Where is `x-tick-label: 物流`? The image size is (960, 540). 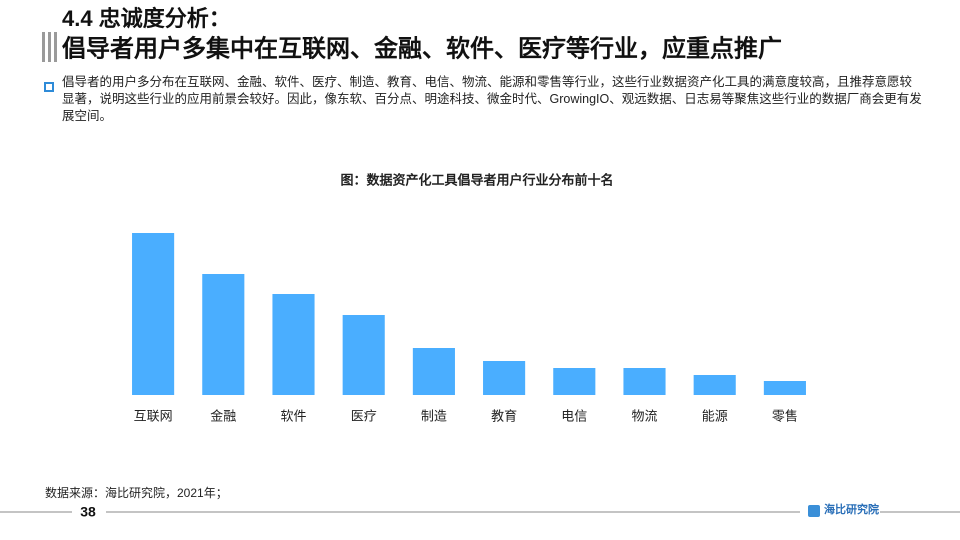 x-tick-label: 物流 is located at coordinates (644, 415).